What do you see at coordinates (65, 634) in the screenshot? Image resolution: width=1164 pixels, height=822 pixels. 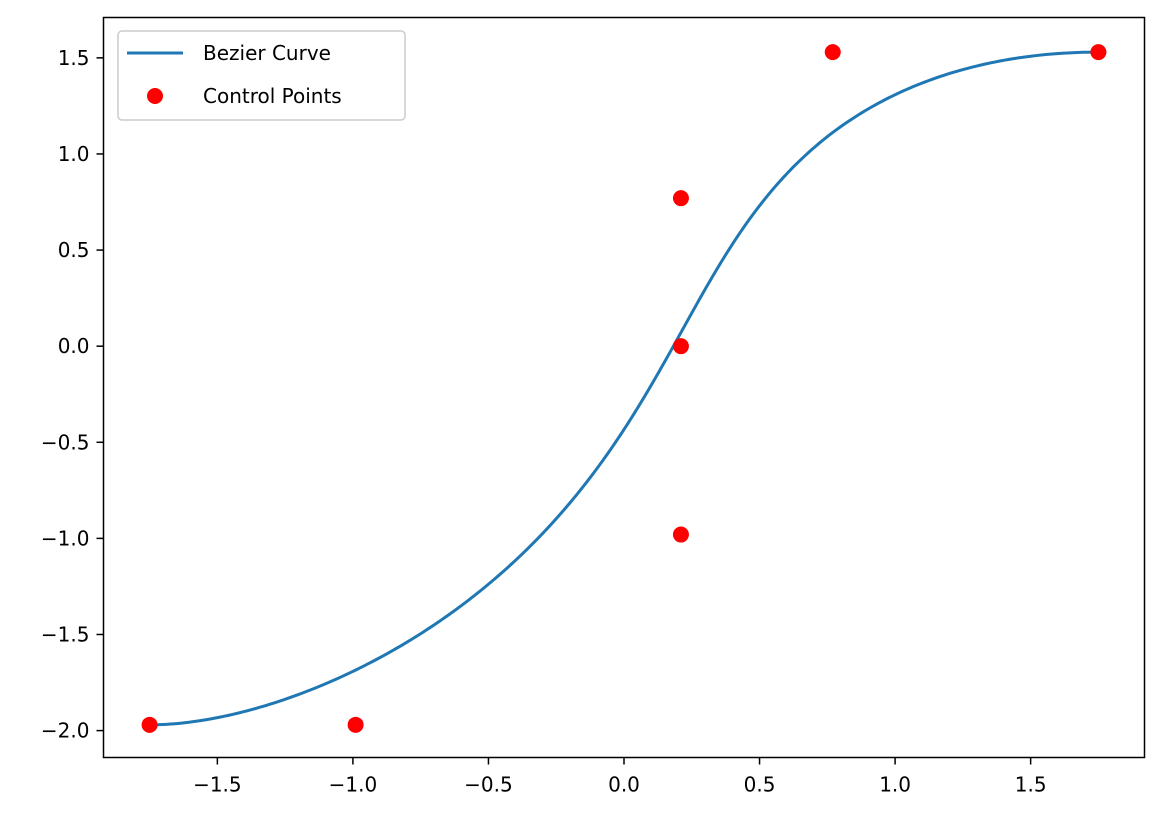 I see `y-tick-label: −1.5` at bounding box center [65, 634].